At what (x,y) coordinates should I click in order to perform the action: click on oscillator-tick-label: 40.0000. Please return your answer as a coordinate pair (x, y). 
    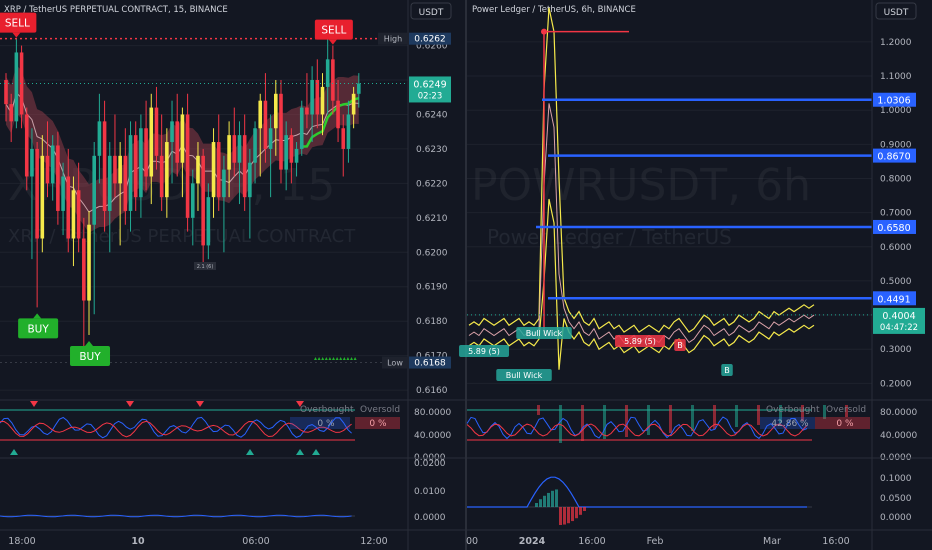
    Looking at the image, I should click on (432, 436).